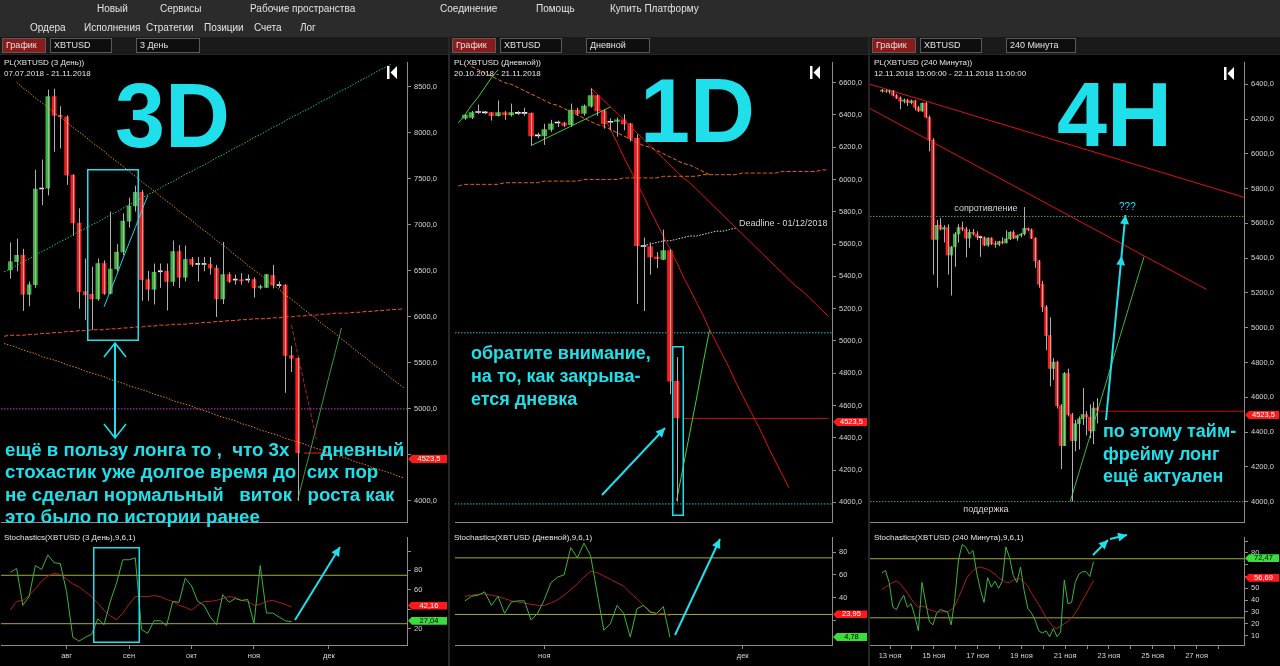  I want to click on chart-title: PL(XBTUSD (Дневной)), so click(497, 62).